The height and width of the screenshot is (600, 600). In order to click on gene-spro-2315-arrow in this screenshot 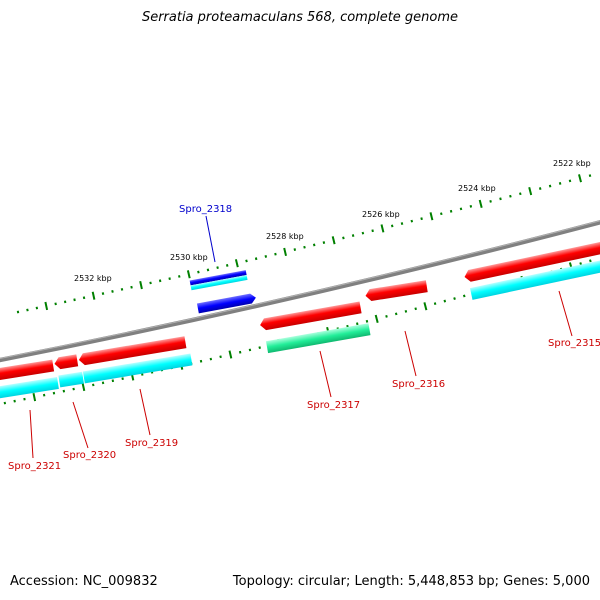, I will do `click(532, 261)`.